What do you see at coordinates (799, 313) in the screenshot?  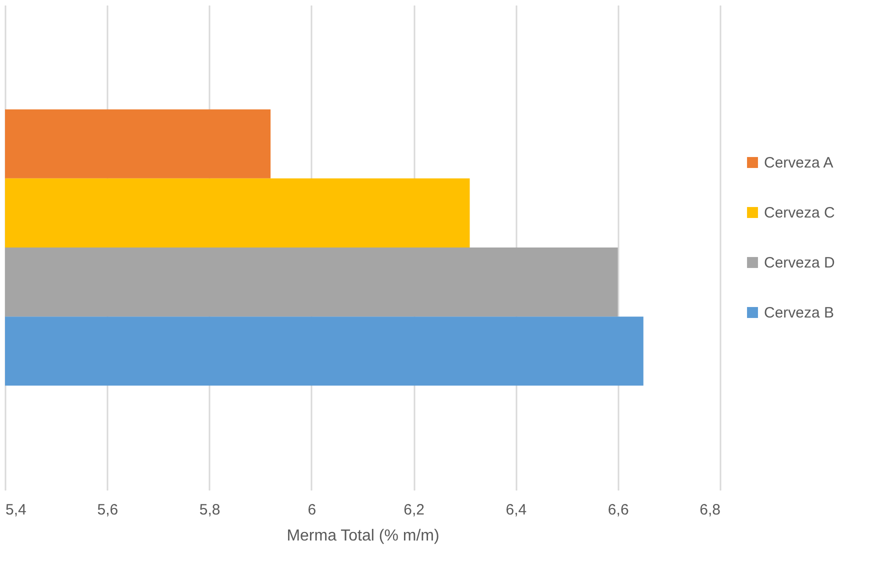 I see `legend-label: Cerveza B` at bounding box center [799, 313].